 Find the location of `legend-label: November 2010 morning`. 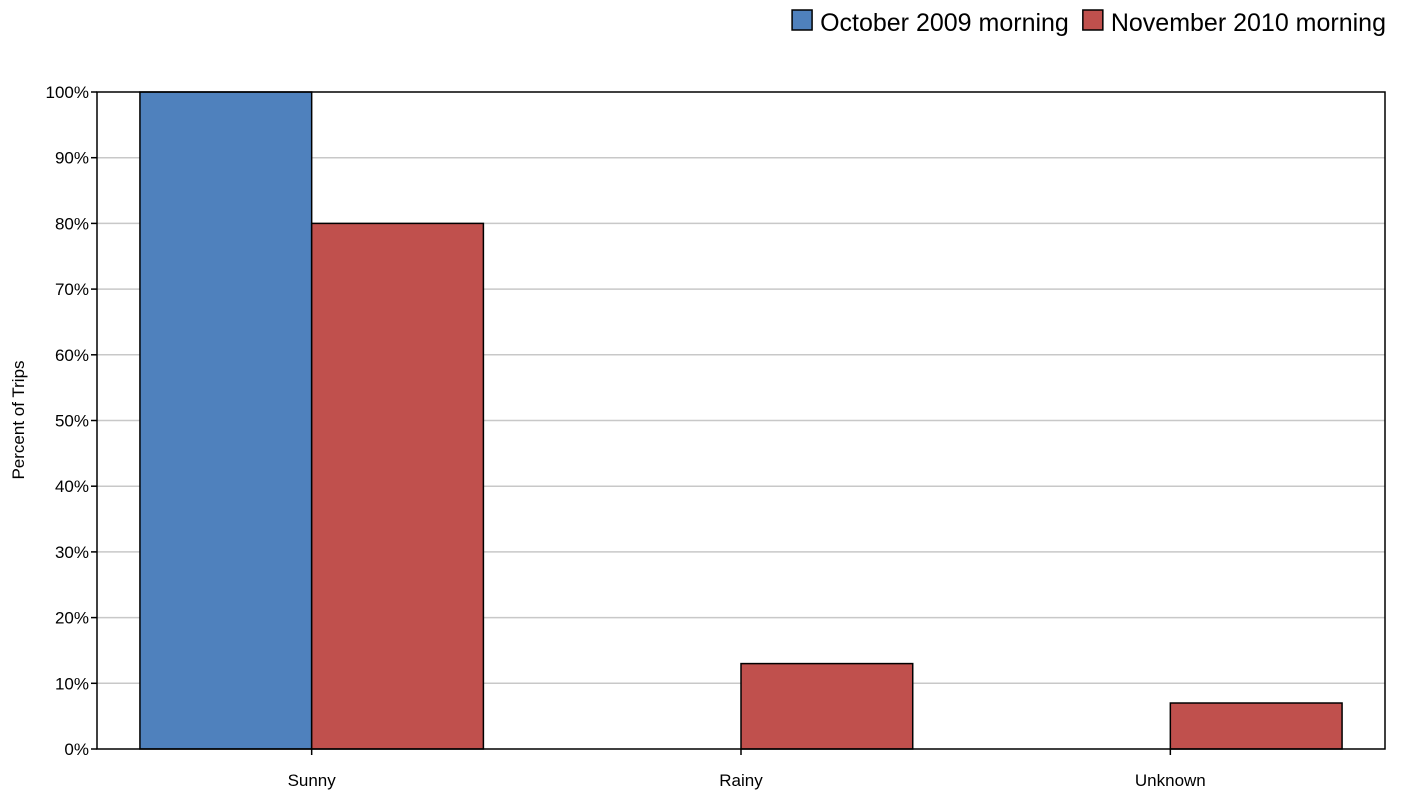

legend-label: November 2010 morning is located at coordinates (1248, 23).